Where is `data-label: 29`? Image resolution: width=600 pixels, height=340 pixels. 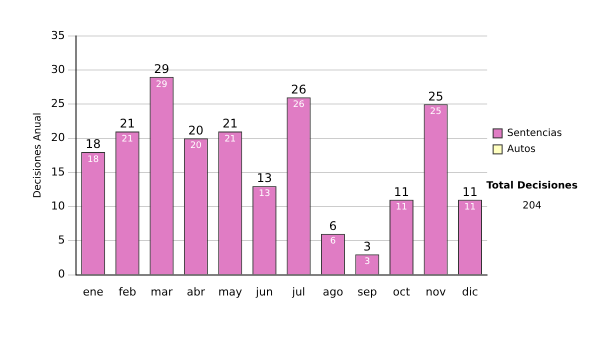 data-label: 29 is located at coordinates (162, 85).